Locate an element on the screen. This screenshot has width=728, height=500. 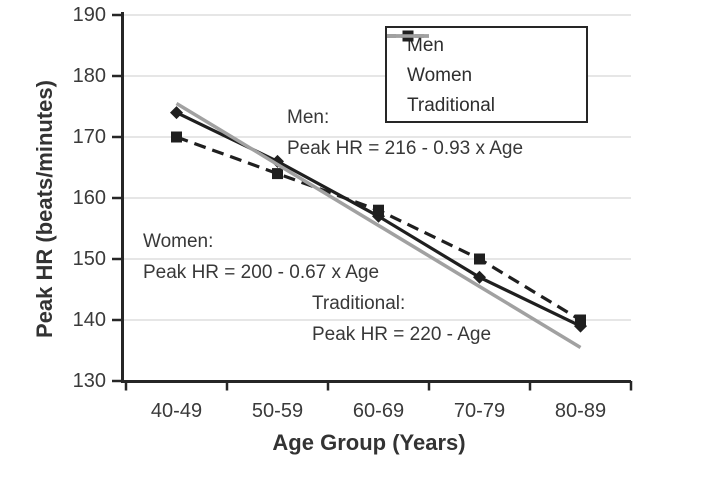
annotation-traditional-title: Traditional: is located at coordinates (359, 303).